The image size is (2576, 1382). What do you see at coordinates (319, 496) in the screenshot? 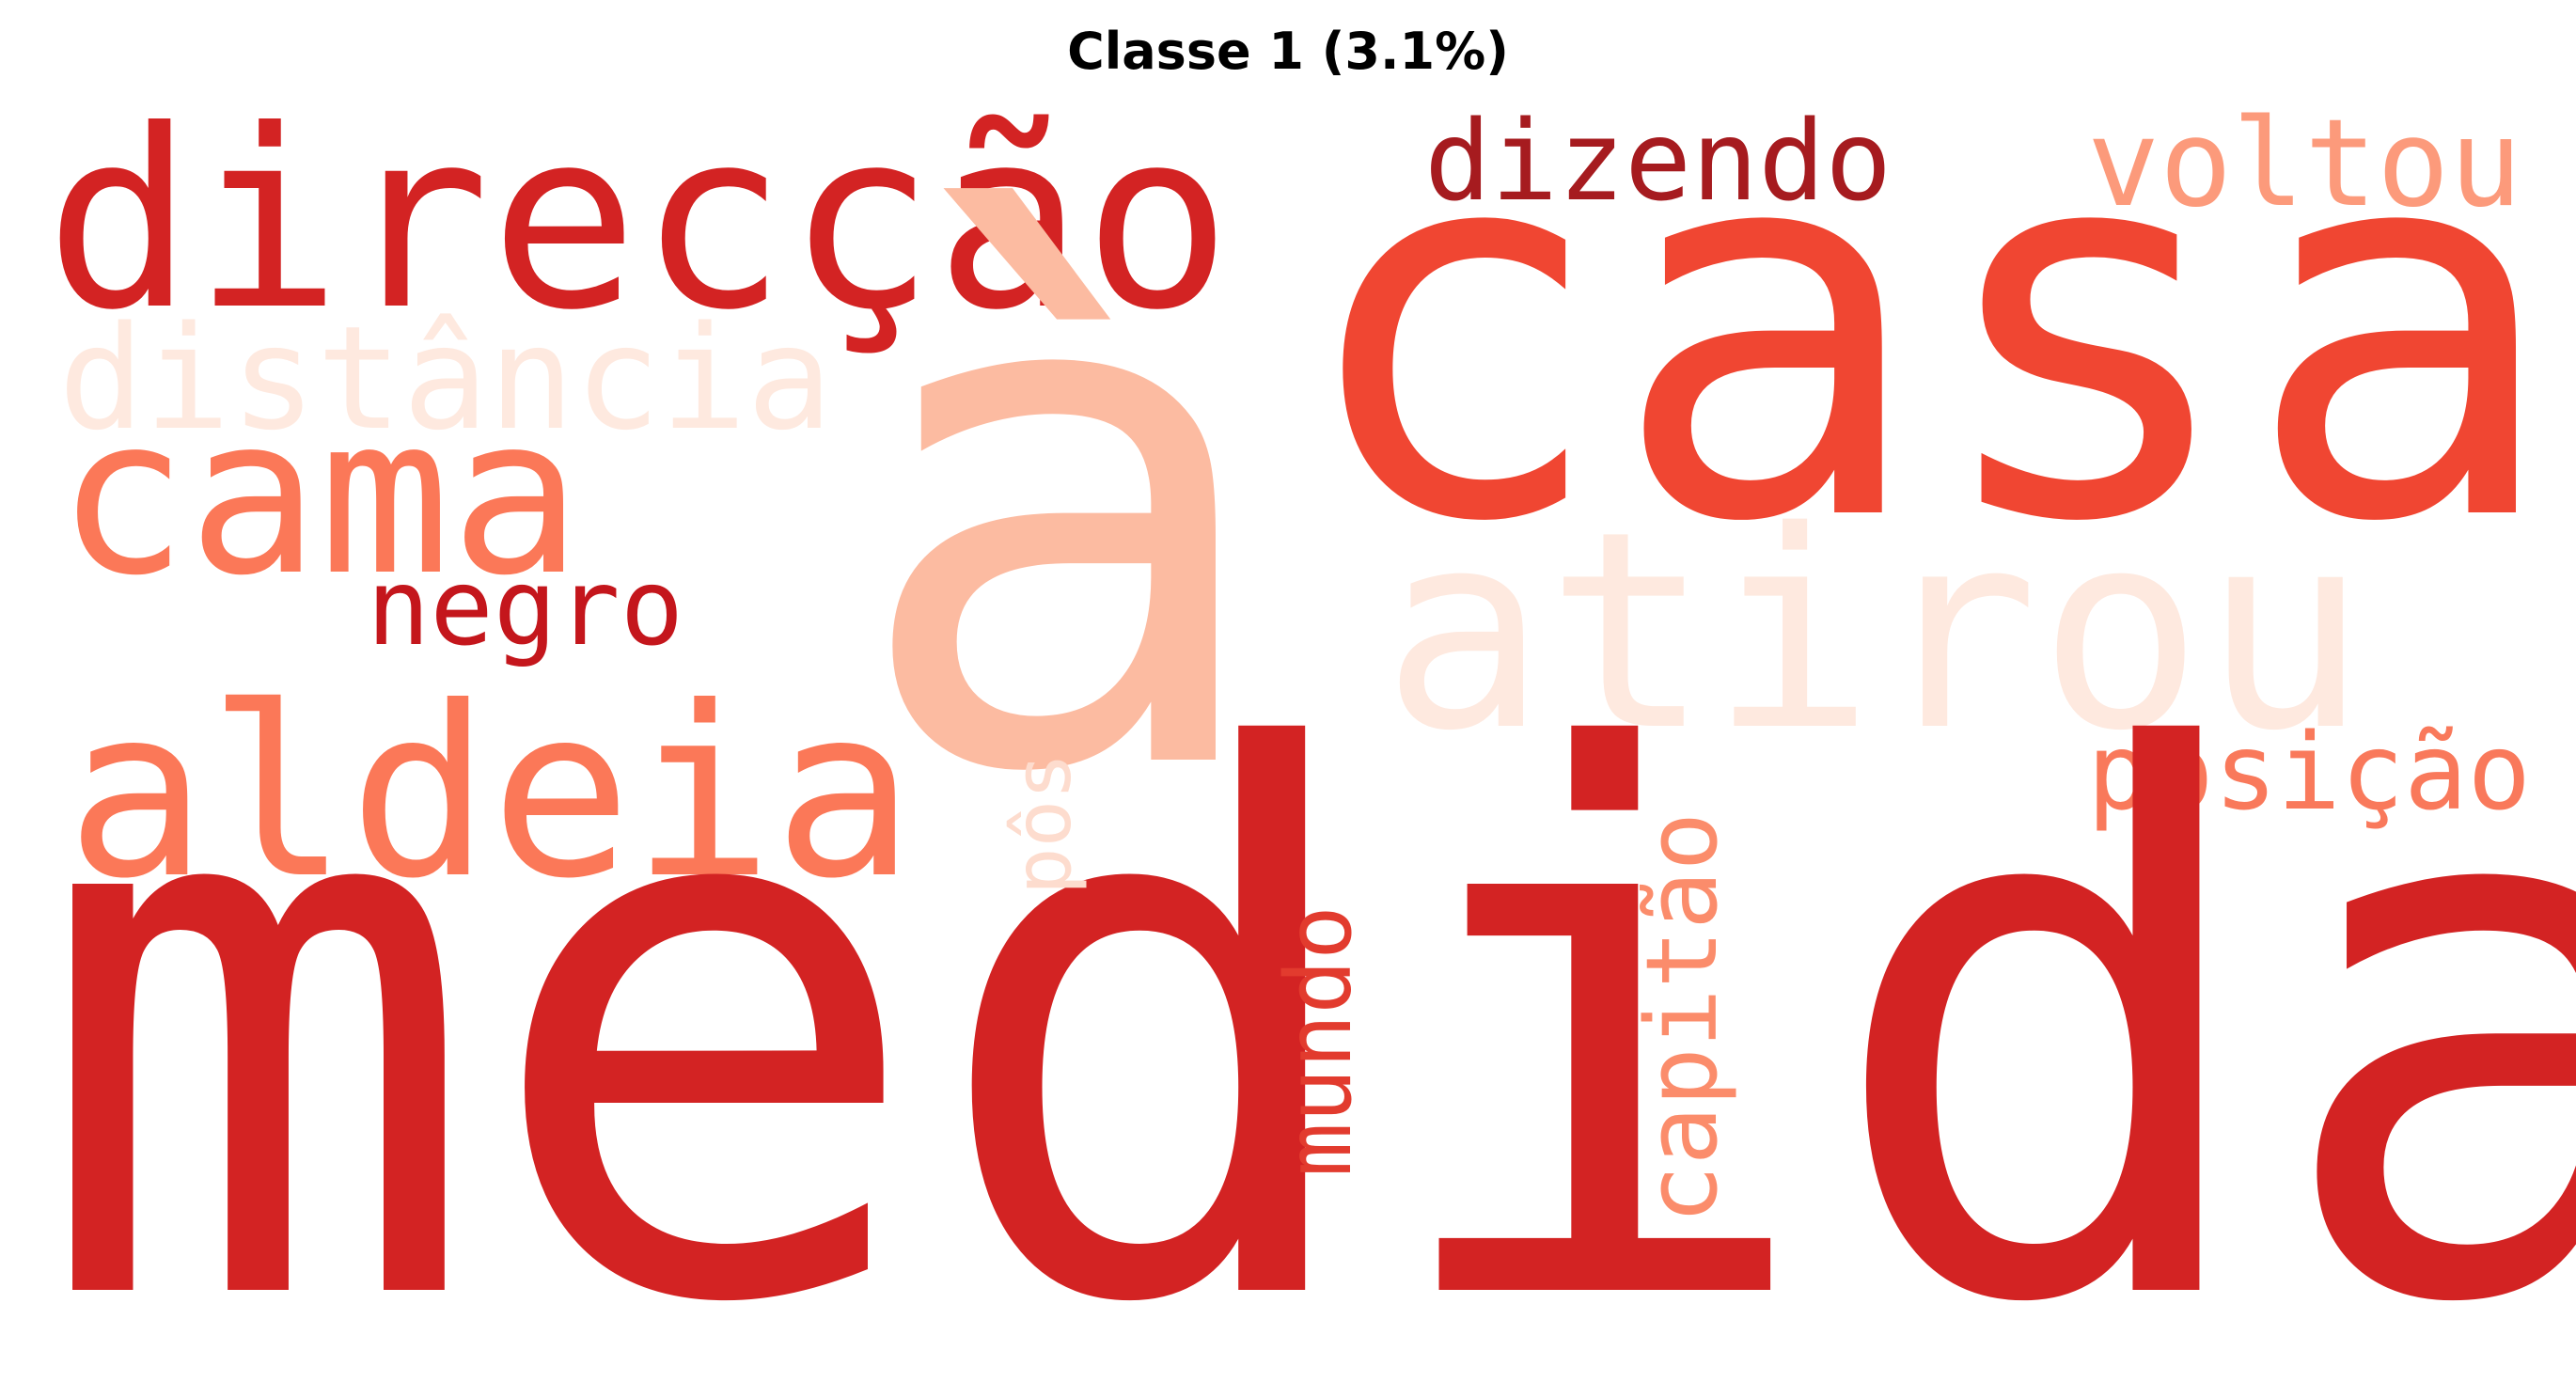
I see `word-cama: cama` at bounding box center [319, 496].